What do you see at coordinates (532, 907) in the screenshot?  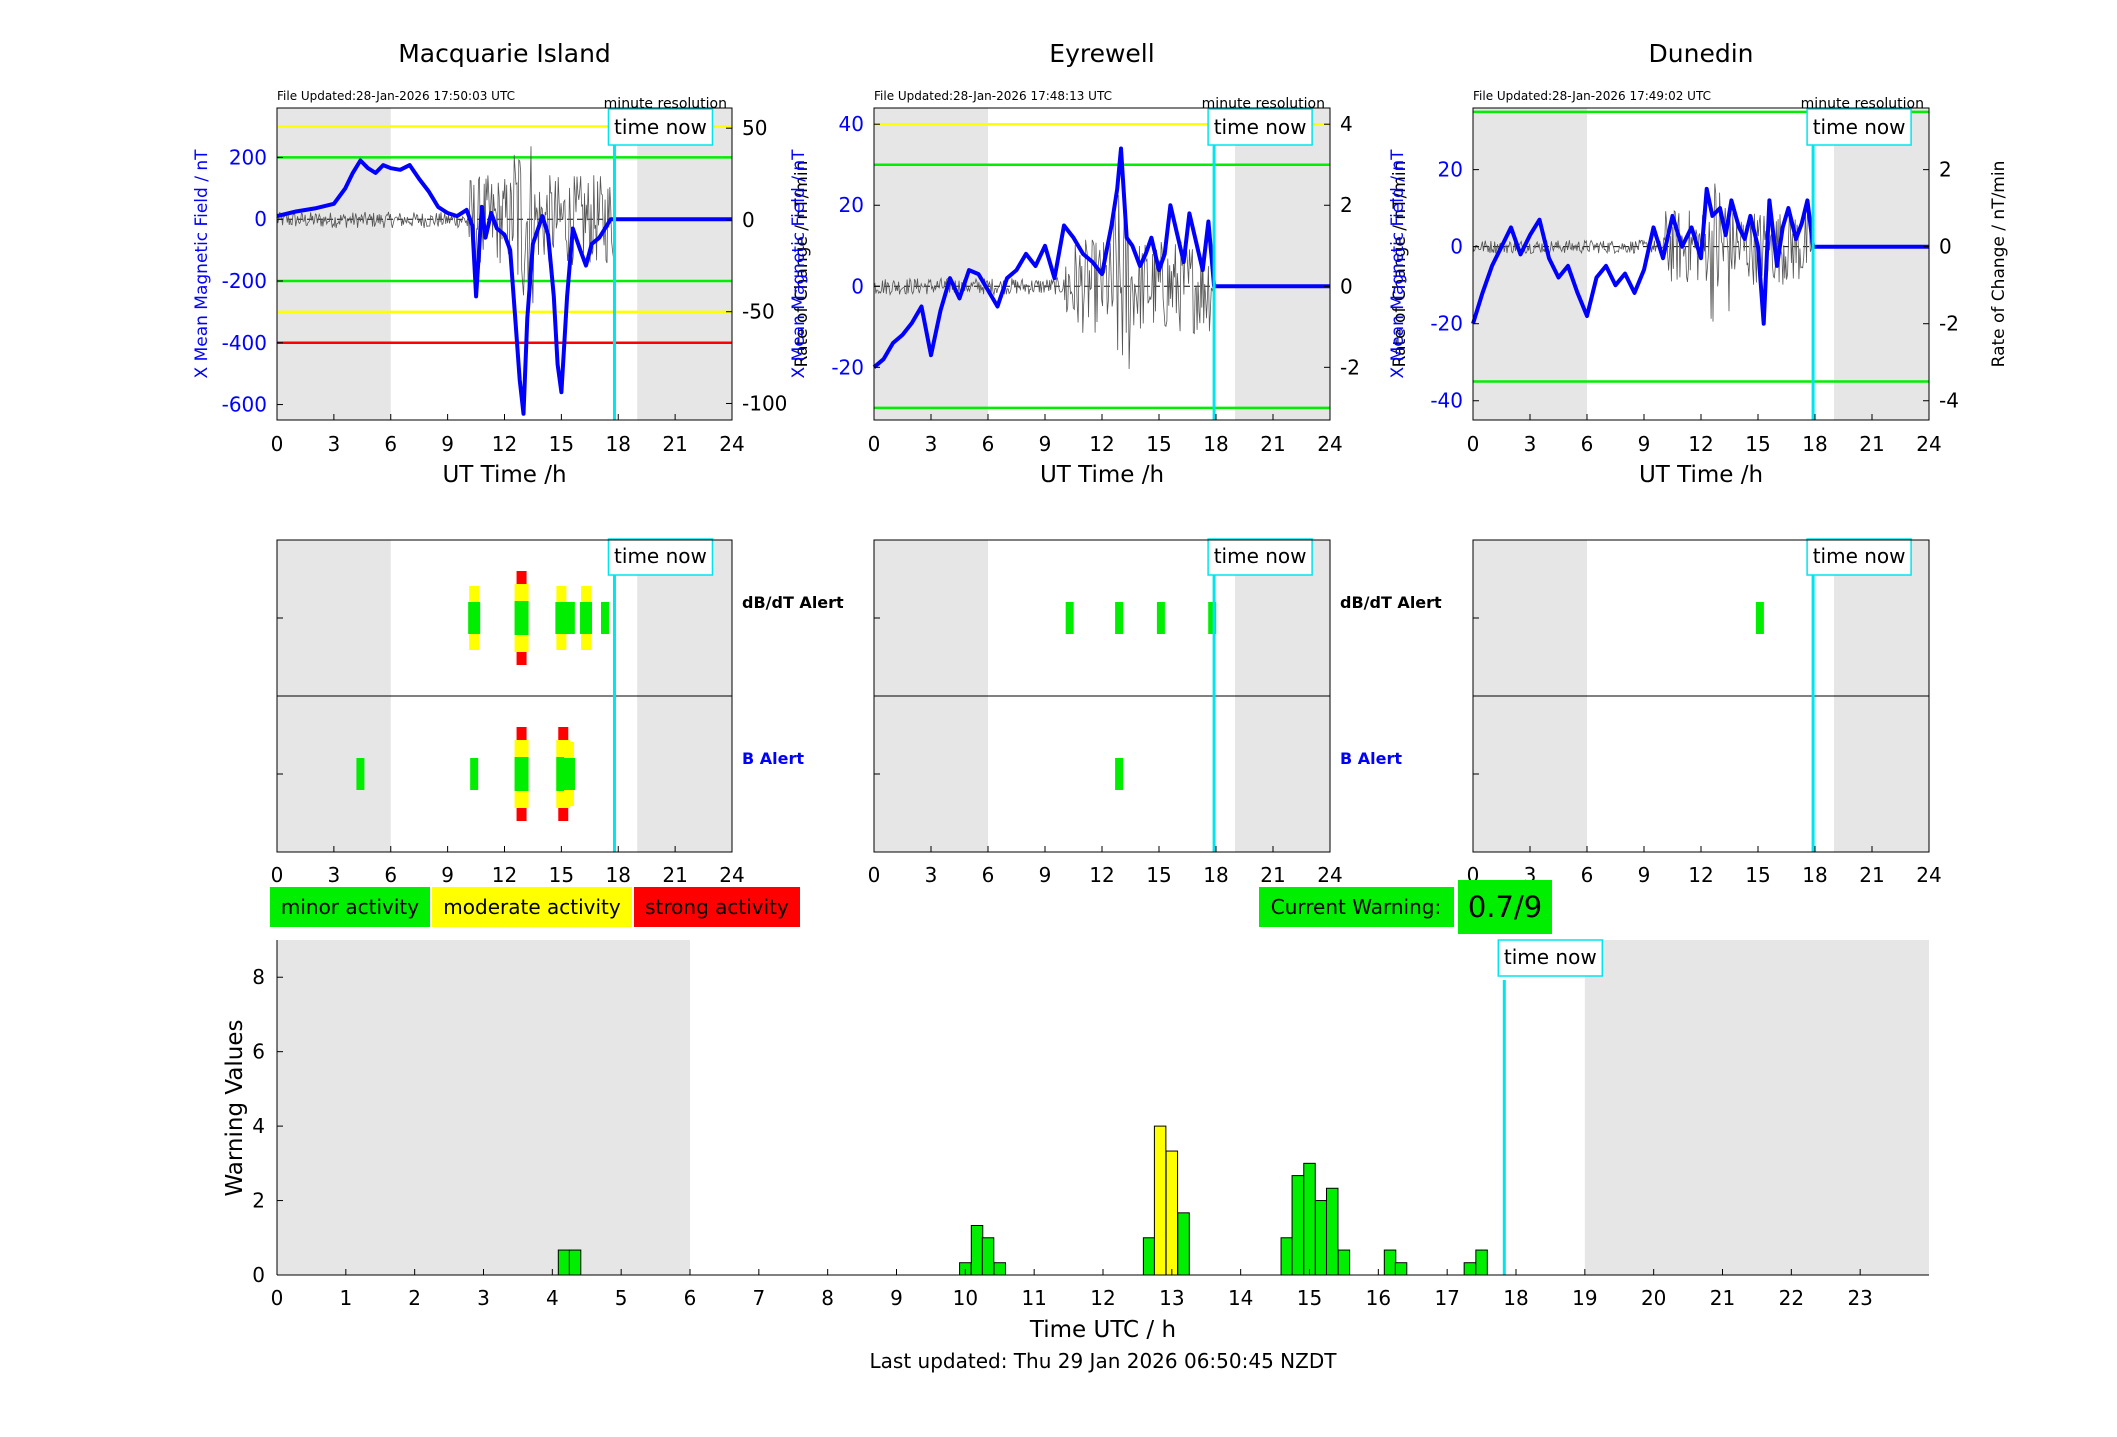 I see `legend-moderate-label: moderate activity` at bounding box center [532, 907].